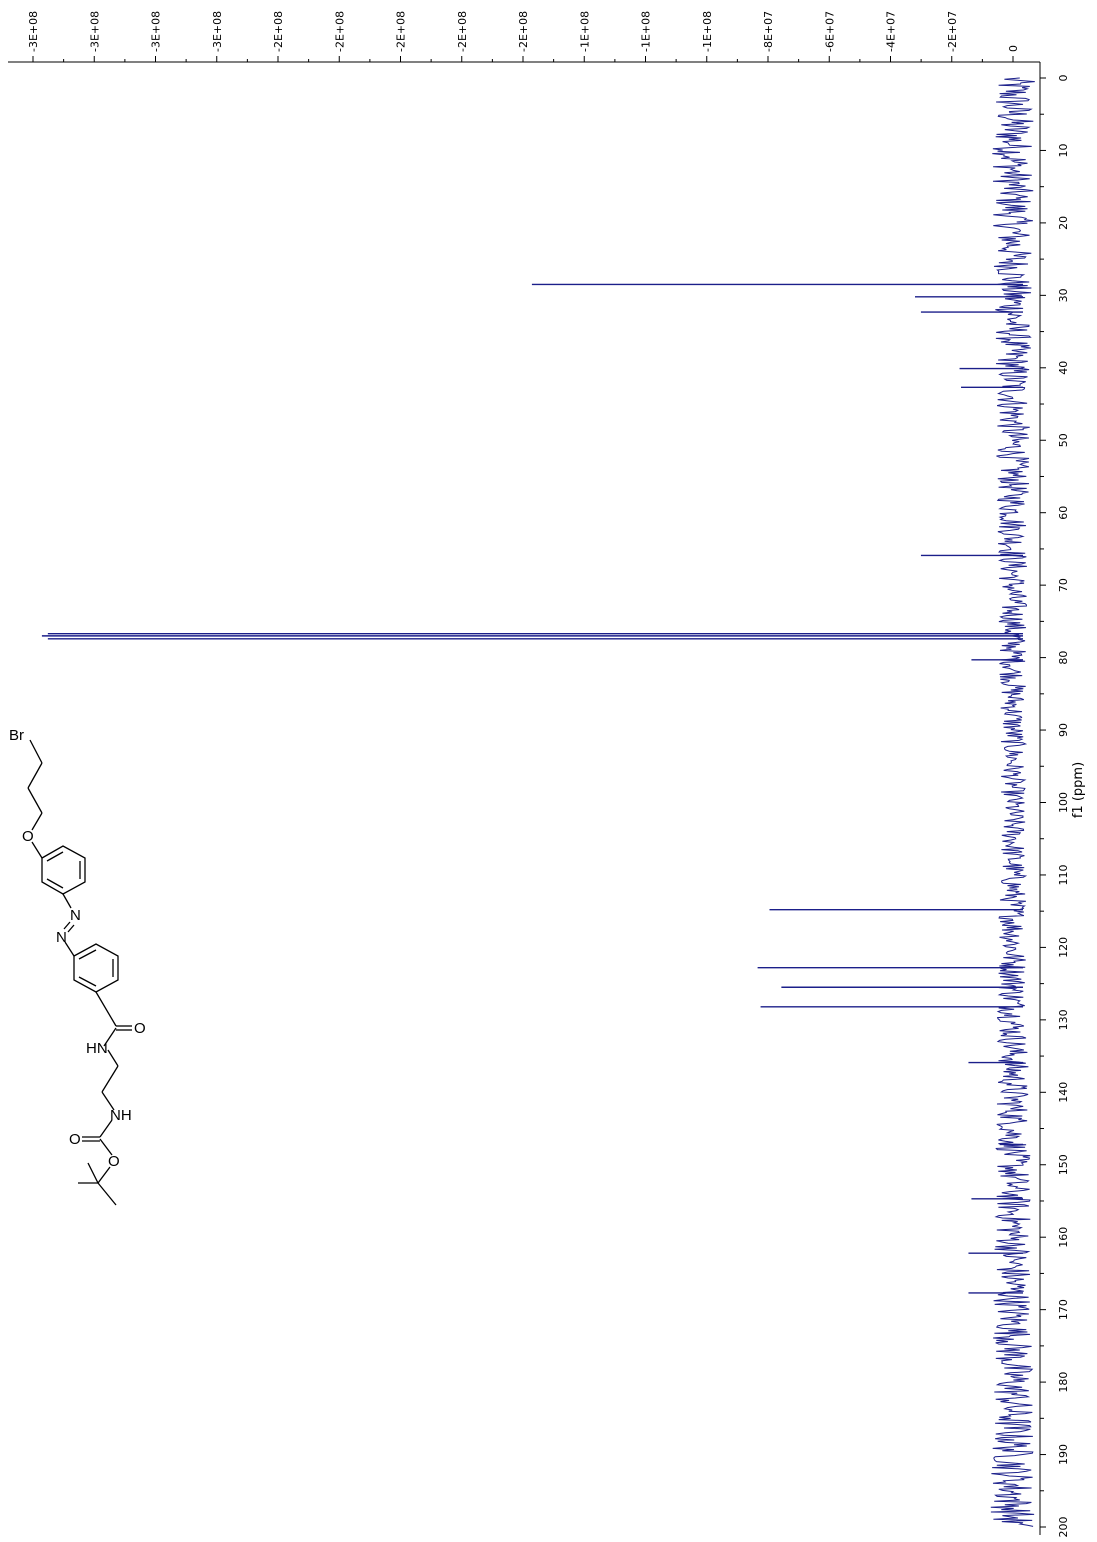 The height and width of the screenshot is (1542, 1097). What do you see at coordinates (891, 31) in the screenshot?
I see `intensity-tick-label: -4E+07` at bounding box center [891, 31].